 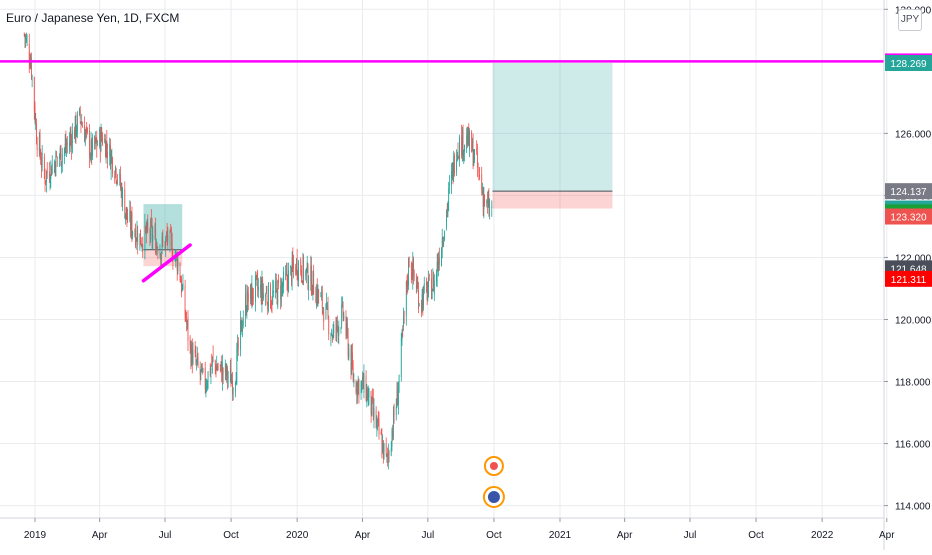 What do you see at coordinates (913, 134) in the screenshot?
I see `price-tick-label: 126.000` at bounding box center [913, 134].